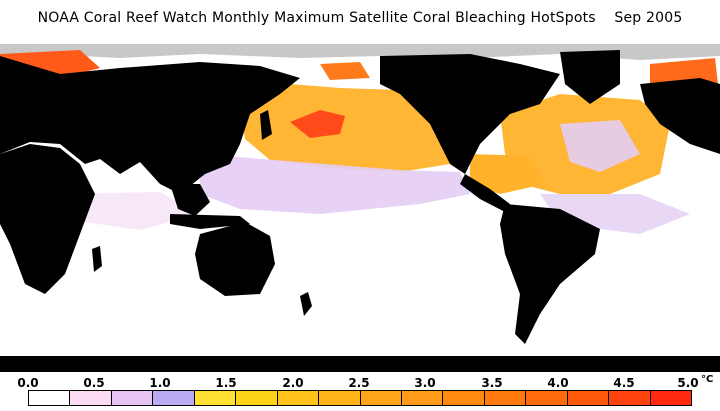 The image size is (720, 411). What do you see at coordinates (266, 125) in the screenshot?
I see `japan-land` at bounding box center [266, 125].